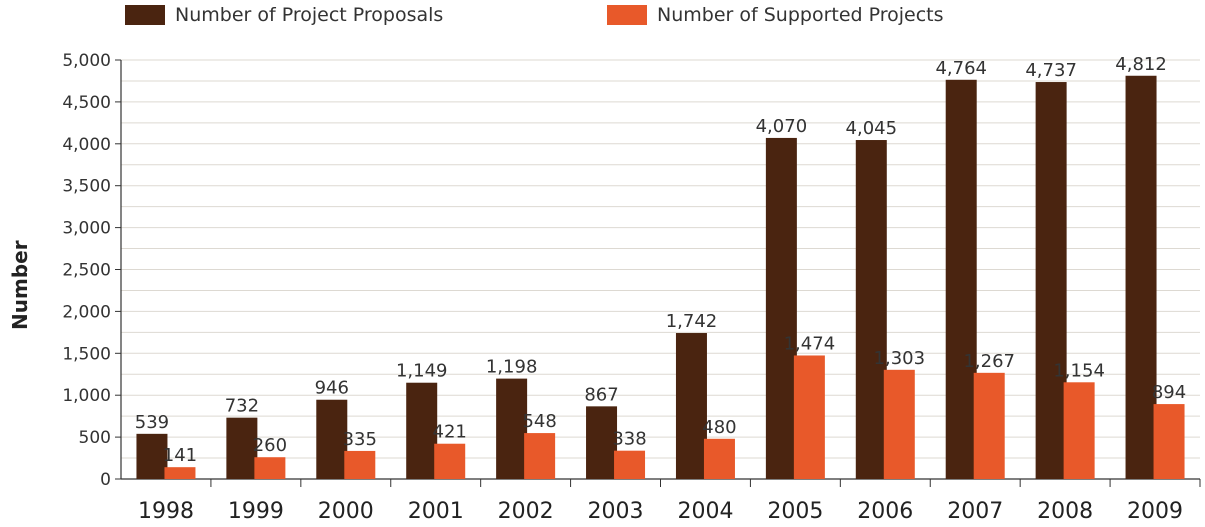 This screenshot has width=1205, height=527. Describe the element at coordinates (166, 511) in the screenshot. I see `x-tick-label: 1998` at that location.